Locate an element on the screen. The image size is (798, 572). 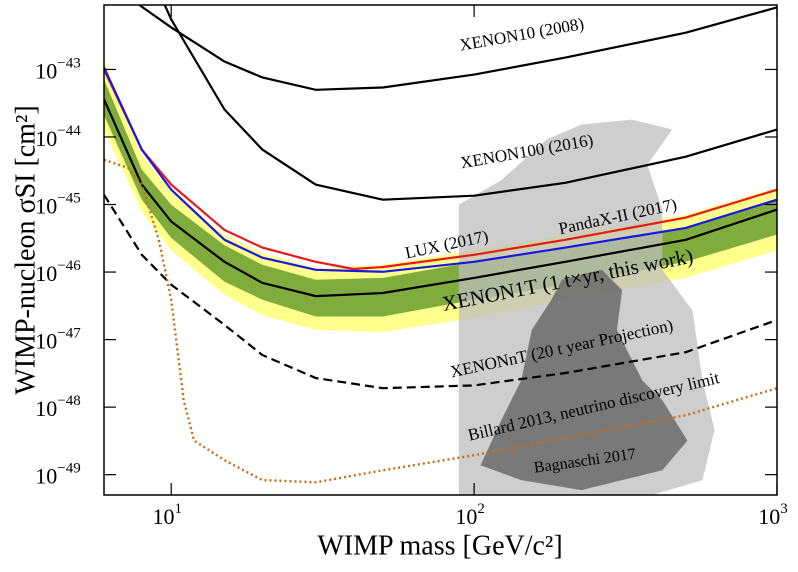
x-tick-label: 10² is located at coordinates (470, 515).